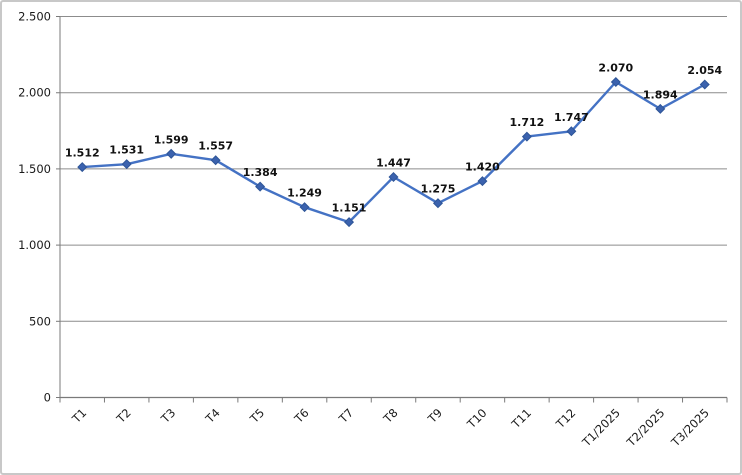 This screenshot has width=742, height=475. Describe the element at coordinates (215, 146) in the screenshot. I see `data-label: 1.557` at that location.